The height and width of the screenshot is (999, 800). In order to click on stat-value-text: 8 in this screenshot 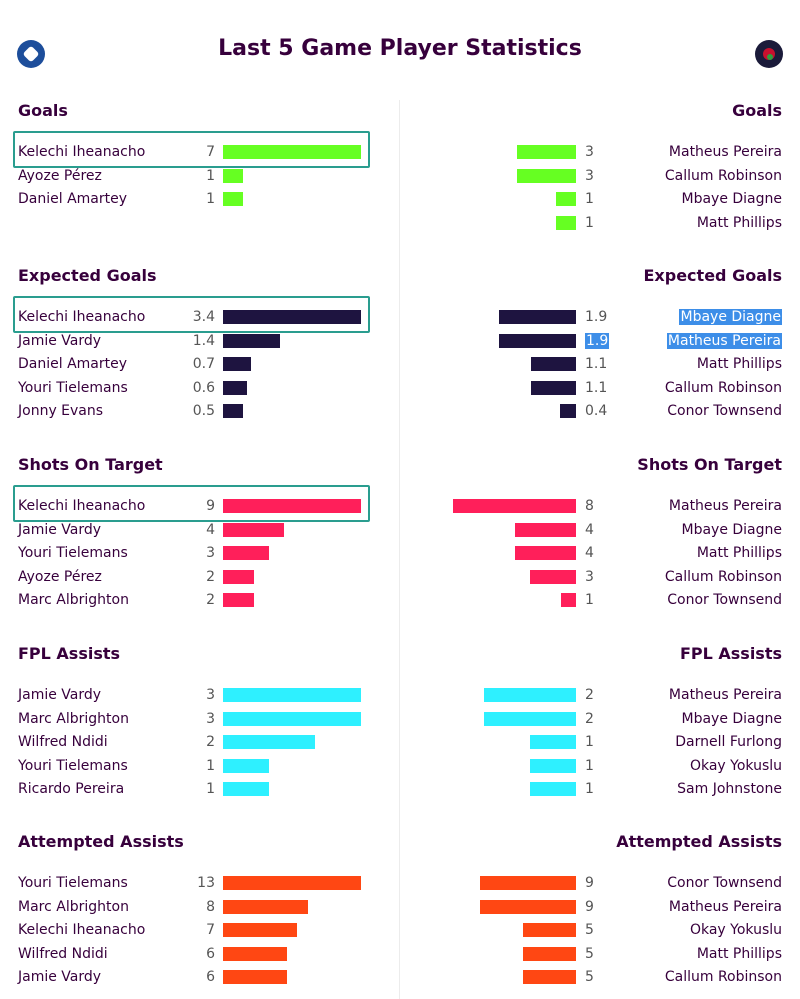, I will do `click(589, 506)`.